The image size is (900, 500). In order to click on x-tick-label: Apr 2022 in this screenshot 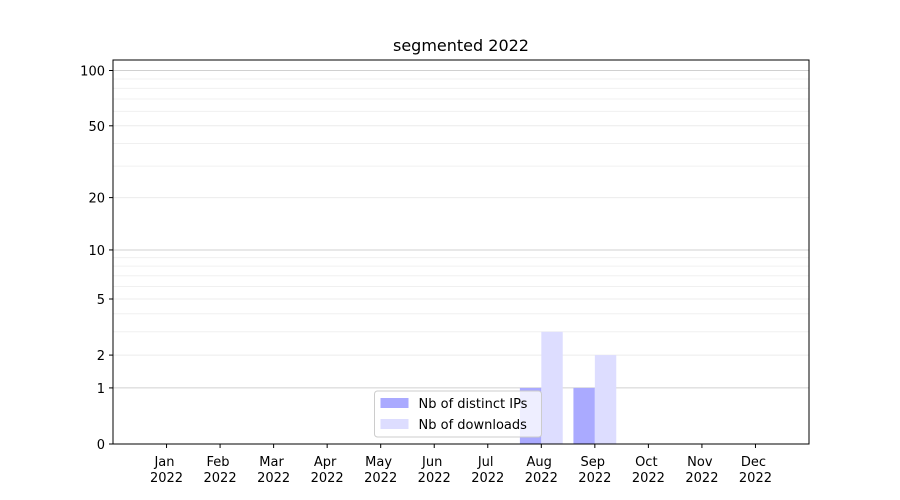, I will do `click(327, 470)`.